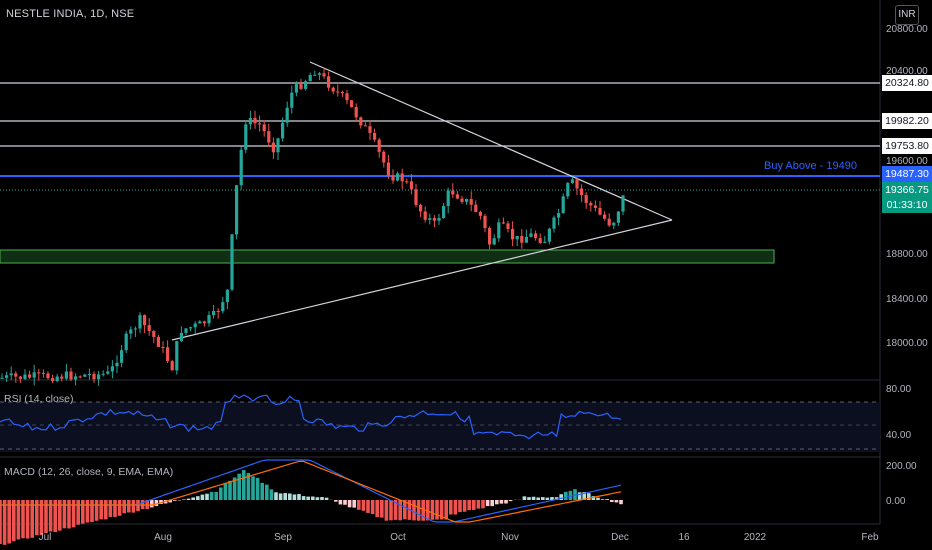  I want to click on rsi-label: RSI (14, close), so click(39, 399).